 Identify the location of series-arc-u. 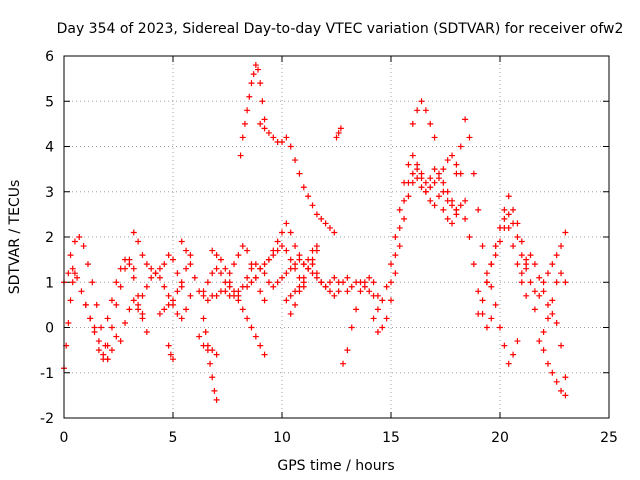
(303, 282).